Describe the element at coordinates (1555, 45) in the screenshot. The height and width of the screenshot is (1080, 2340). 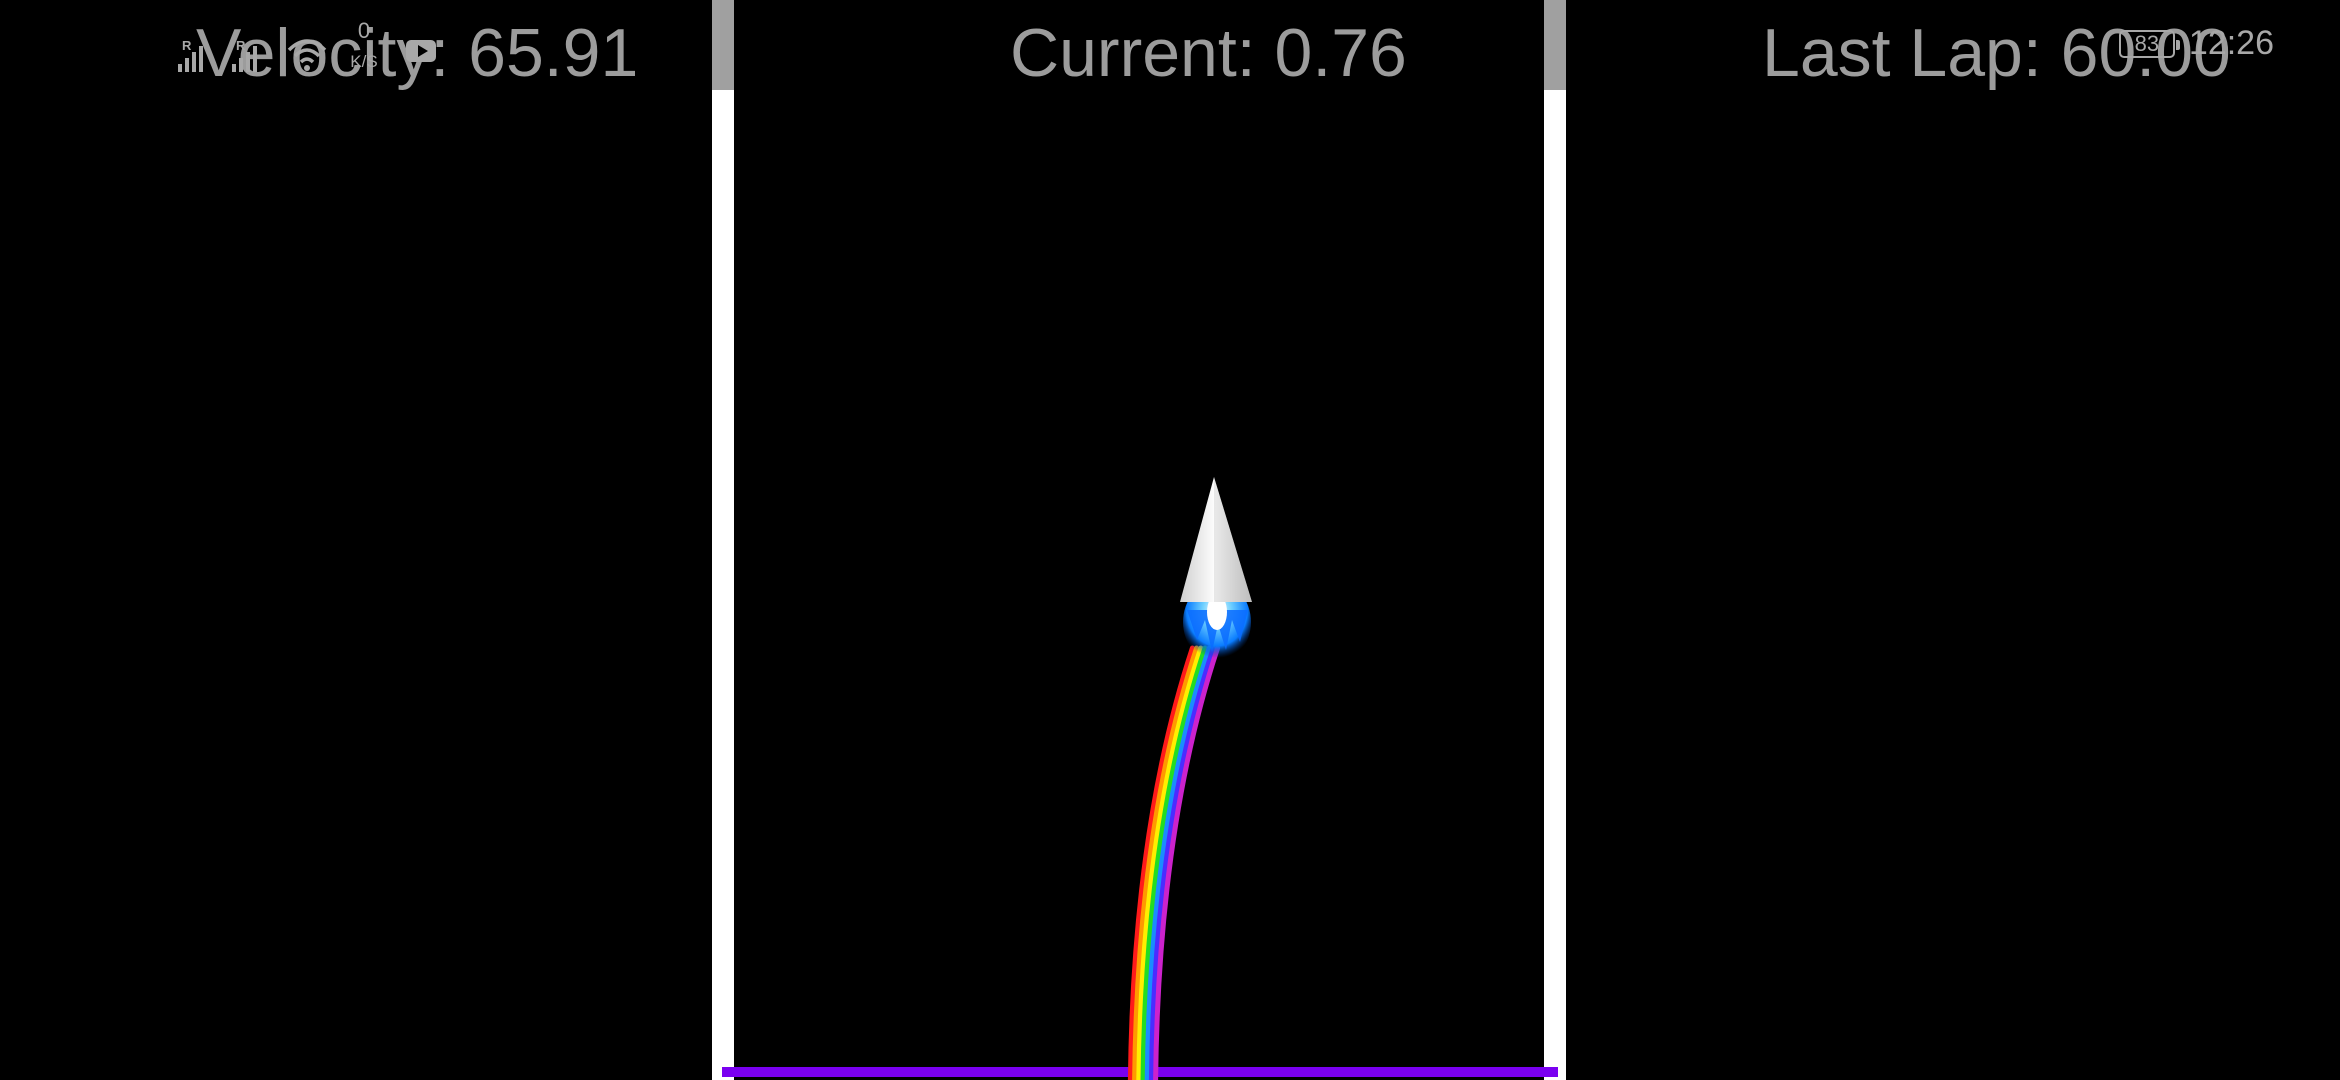
I see `track-wall-right-cap` at that location.